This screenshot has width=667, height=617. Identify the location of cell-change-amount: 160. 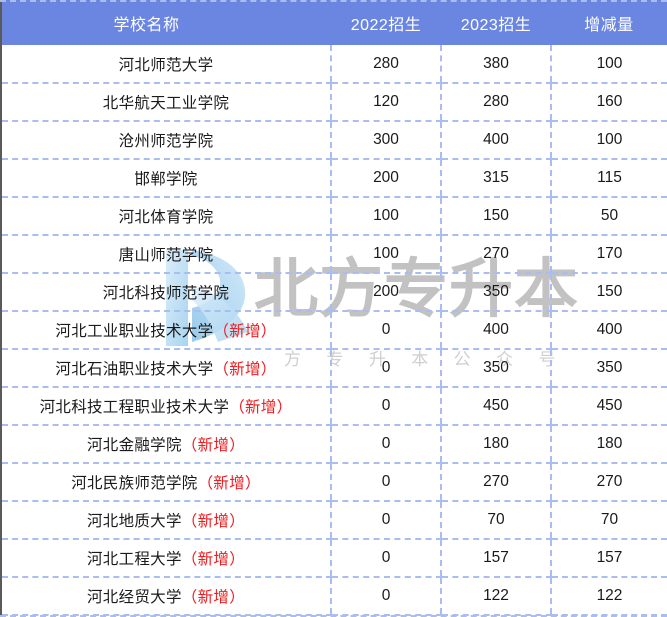
(608, 102).